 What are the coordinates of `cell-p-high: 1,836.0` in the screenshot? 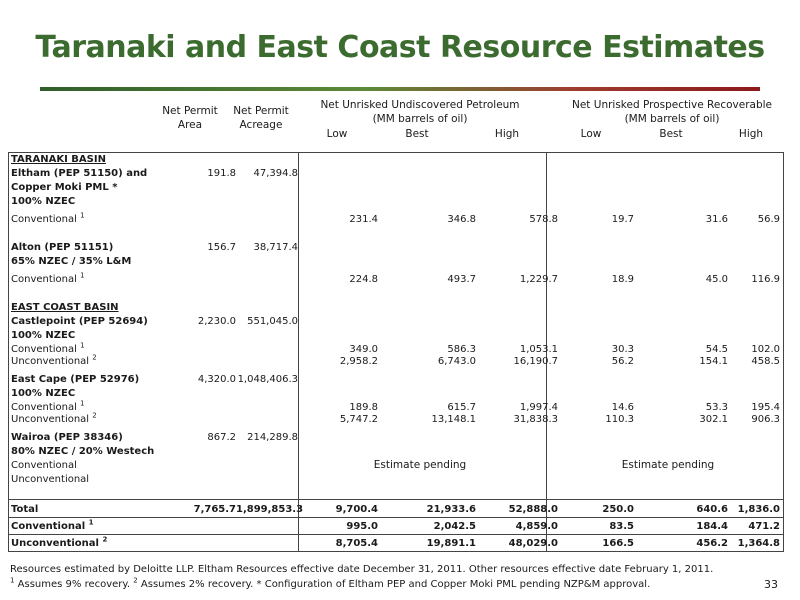 It's located at (758, 509).